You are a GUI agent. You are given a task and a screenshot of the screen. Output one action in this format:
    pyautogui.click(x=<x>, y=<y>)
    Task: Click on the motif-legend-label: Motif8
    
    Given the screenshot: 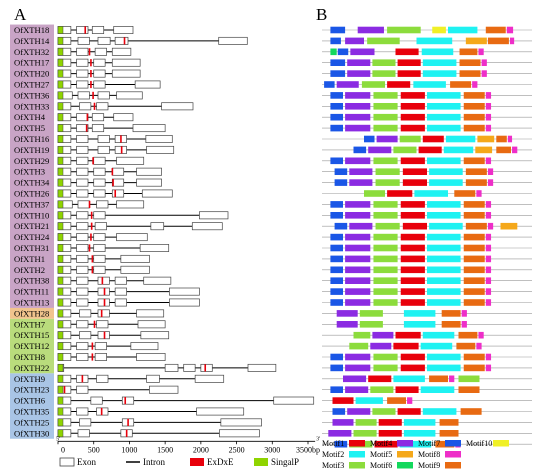 What is the action you would take?
    pyautogui.click(x=429, y=454)
    